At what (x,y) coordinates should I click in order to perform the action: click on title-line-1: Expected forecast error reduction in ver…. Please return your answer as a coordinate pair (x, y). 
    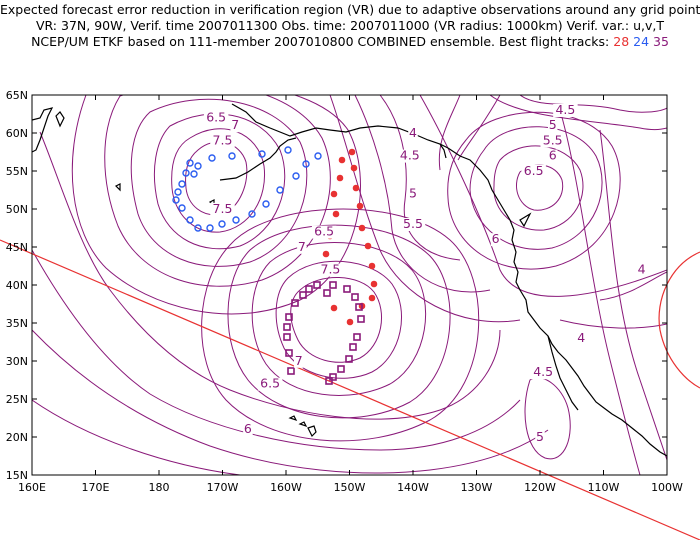
    Looking at the image, I should click on (350, 9).